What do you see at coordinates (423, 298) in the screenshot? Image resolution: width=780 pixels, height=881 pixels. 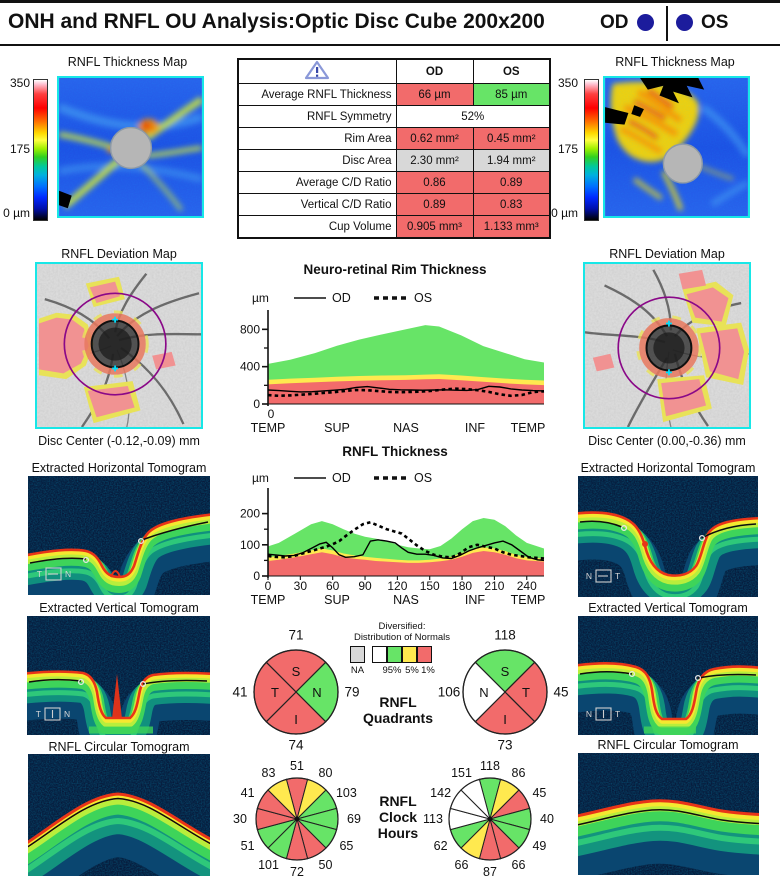 I see `chart-label: OS` at bounding box center [423, 298].